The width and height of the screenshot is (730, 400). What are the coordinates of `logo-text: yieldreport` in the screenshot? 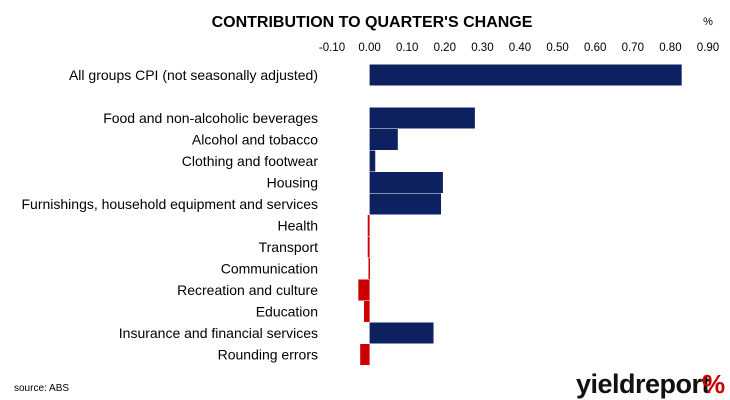 It's located at (643, 384).